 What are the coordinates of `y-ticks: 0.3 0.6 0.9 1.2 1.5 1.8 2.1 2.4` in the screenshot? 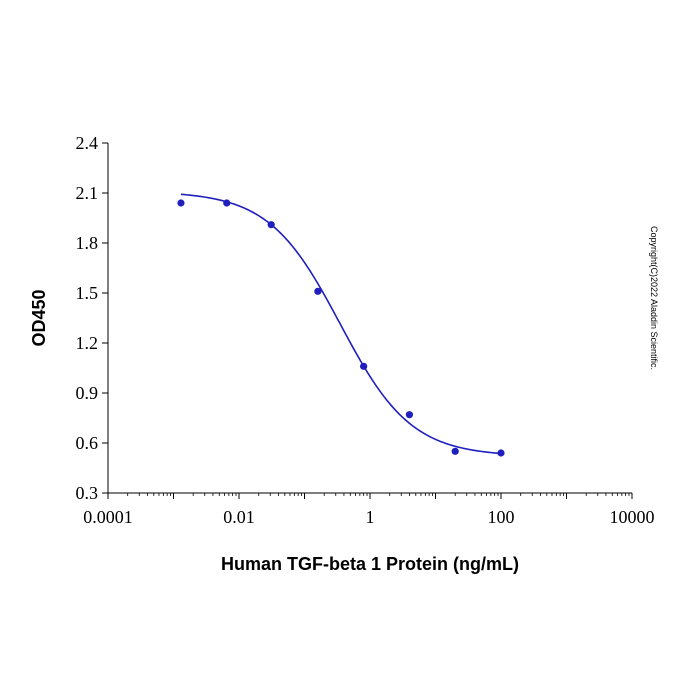 It's located at (92, 318).